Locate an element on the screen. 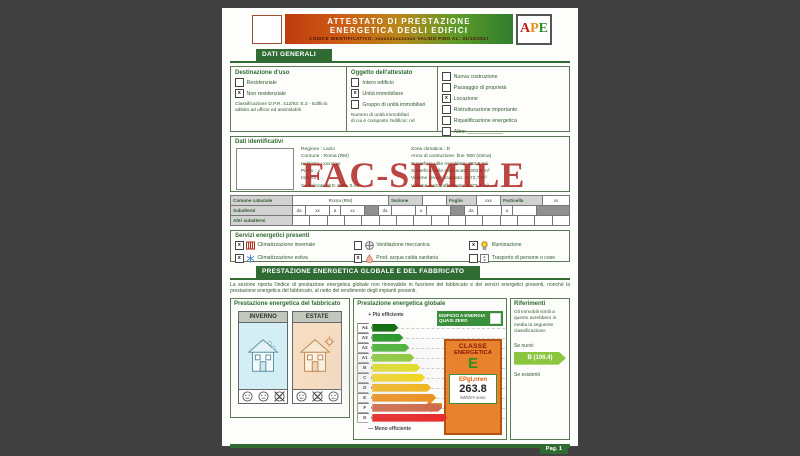 This screenshot has height=456, width=800. ape-logo: A P E is located at coordinates (534, 29).